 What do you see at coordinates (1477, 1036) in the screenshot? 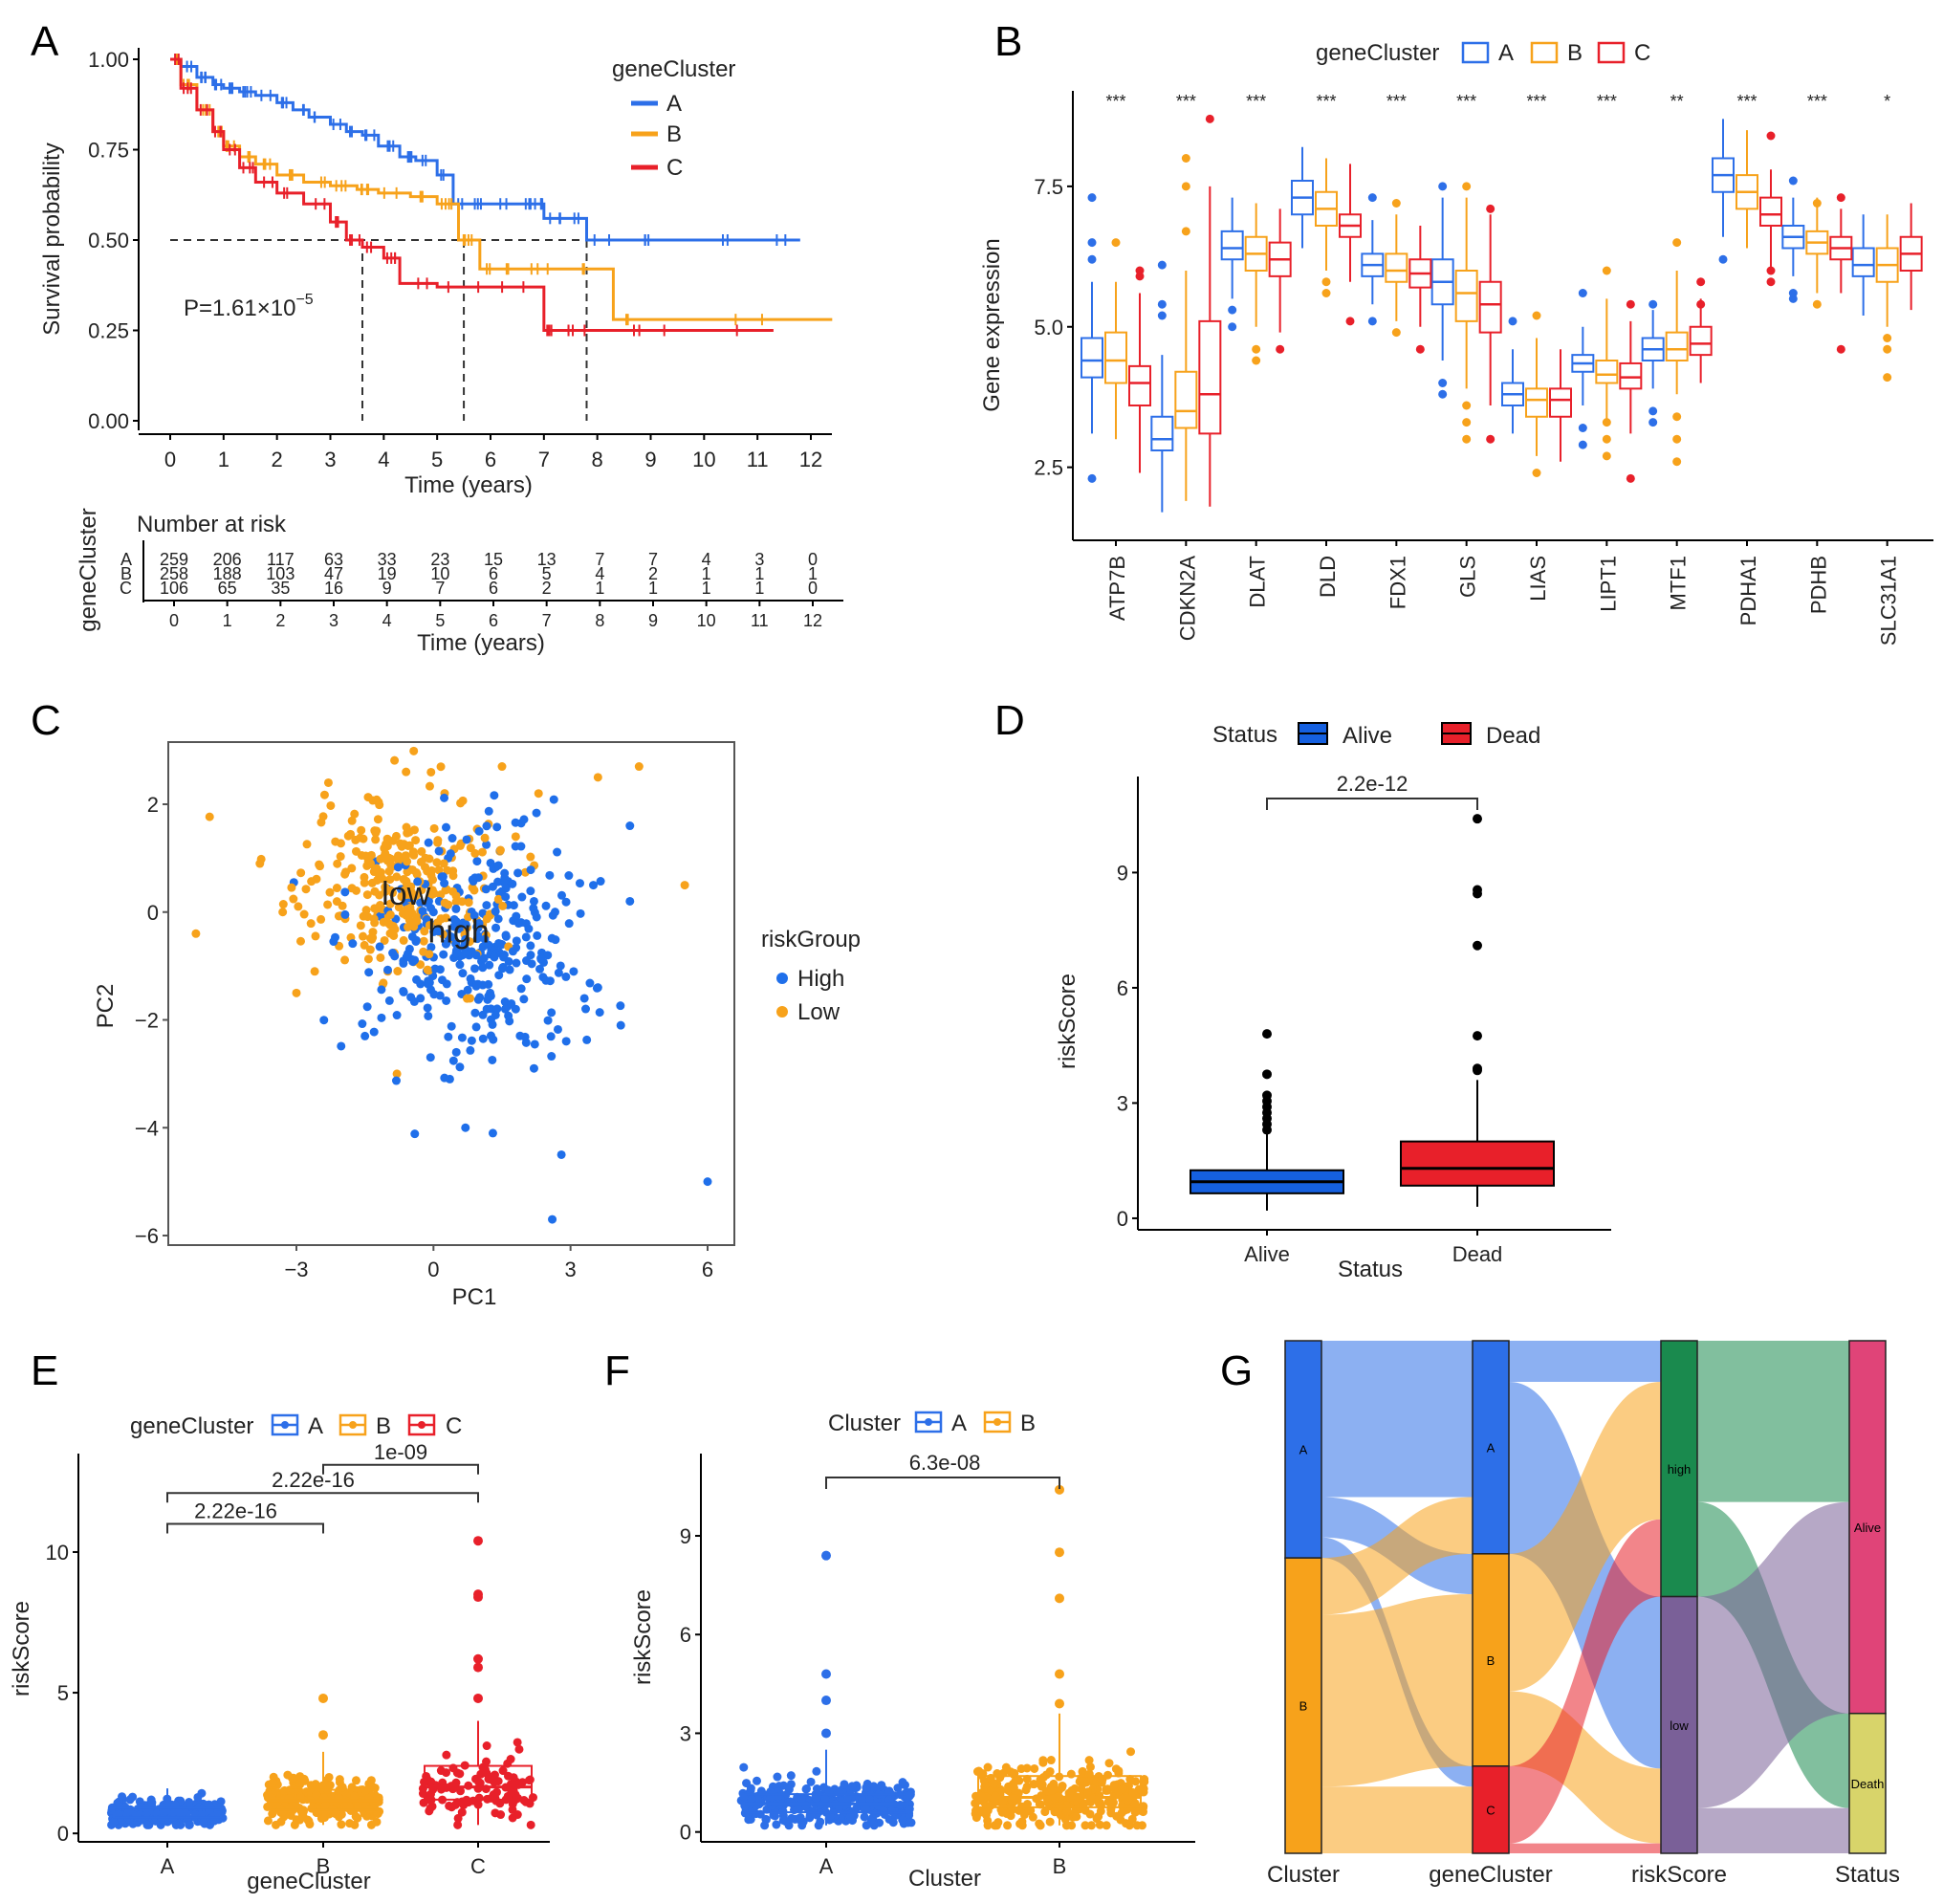
I see `status-outlier` at bounding box center [1477, 1036].